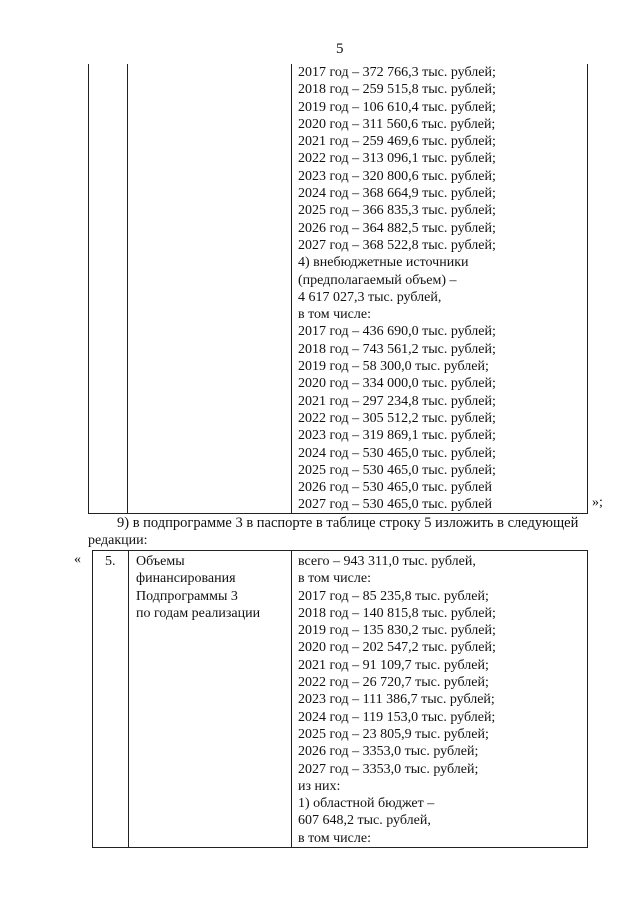 This screenshot has width=640, height=905. I want to click on text-line: 4 617 027,3 тыс. рублей,, so click(370, 297).